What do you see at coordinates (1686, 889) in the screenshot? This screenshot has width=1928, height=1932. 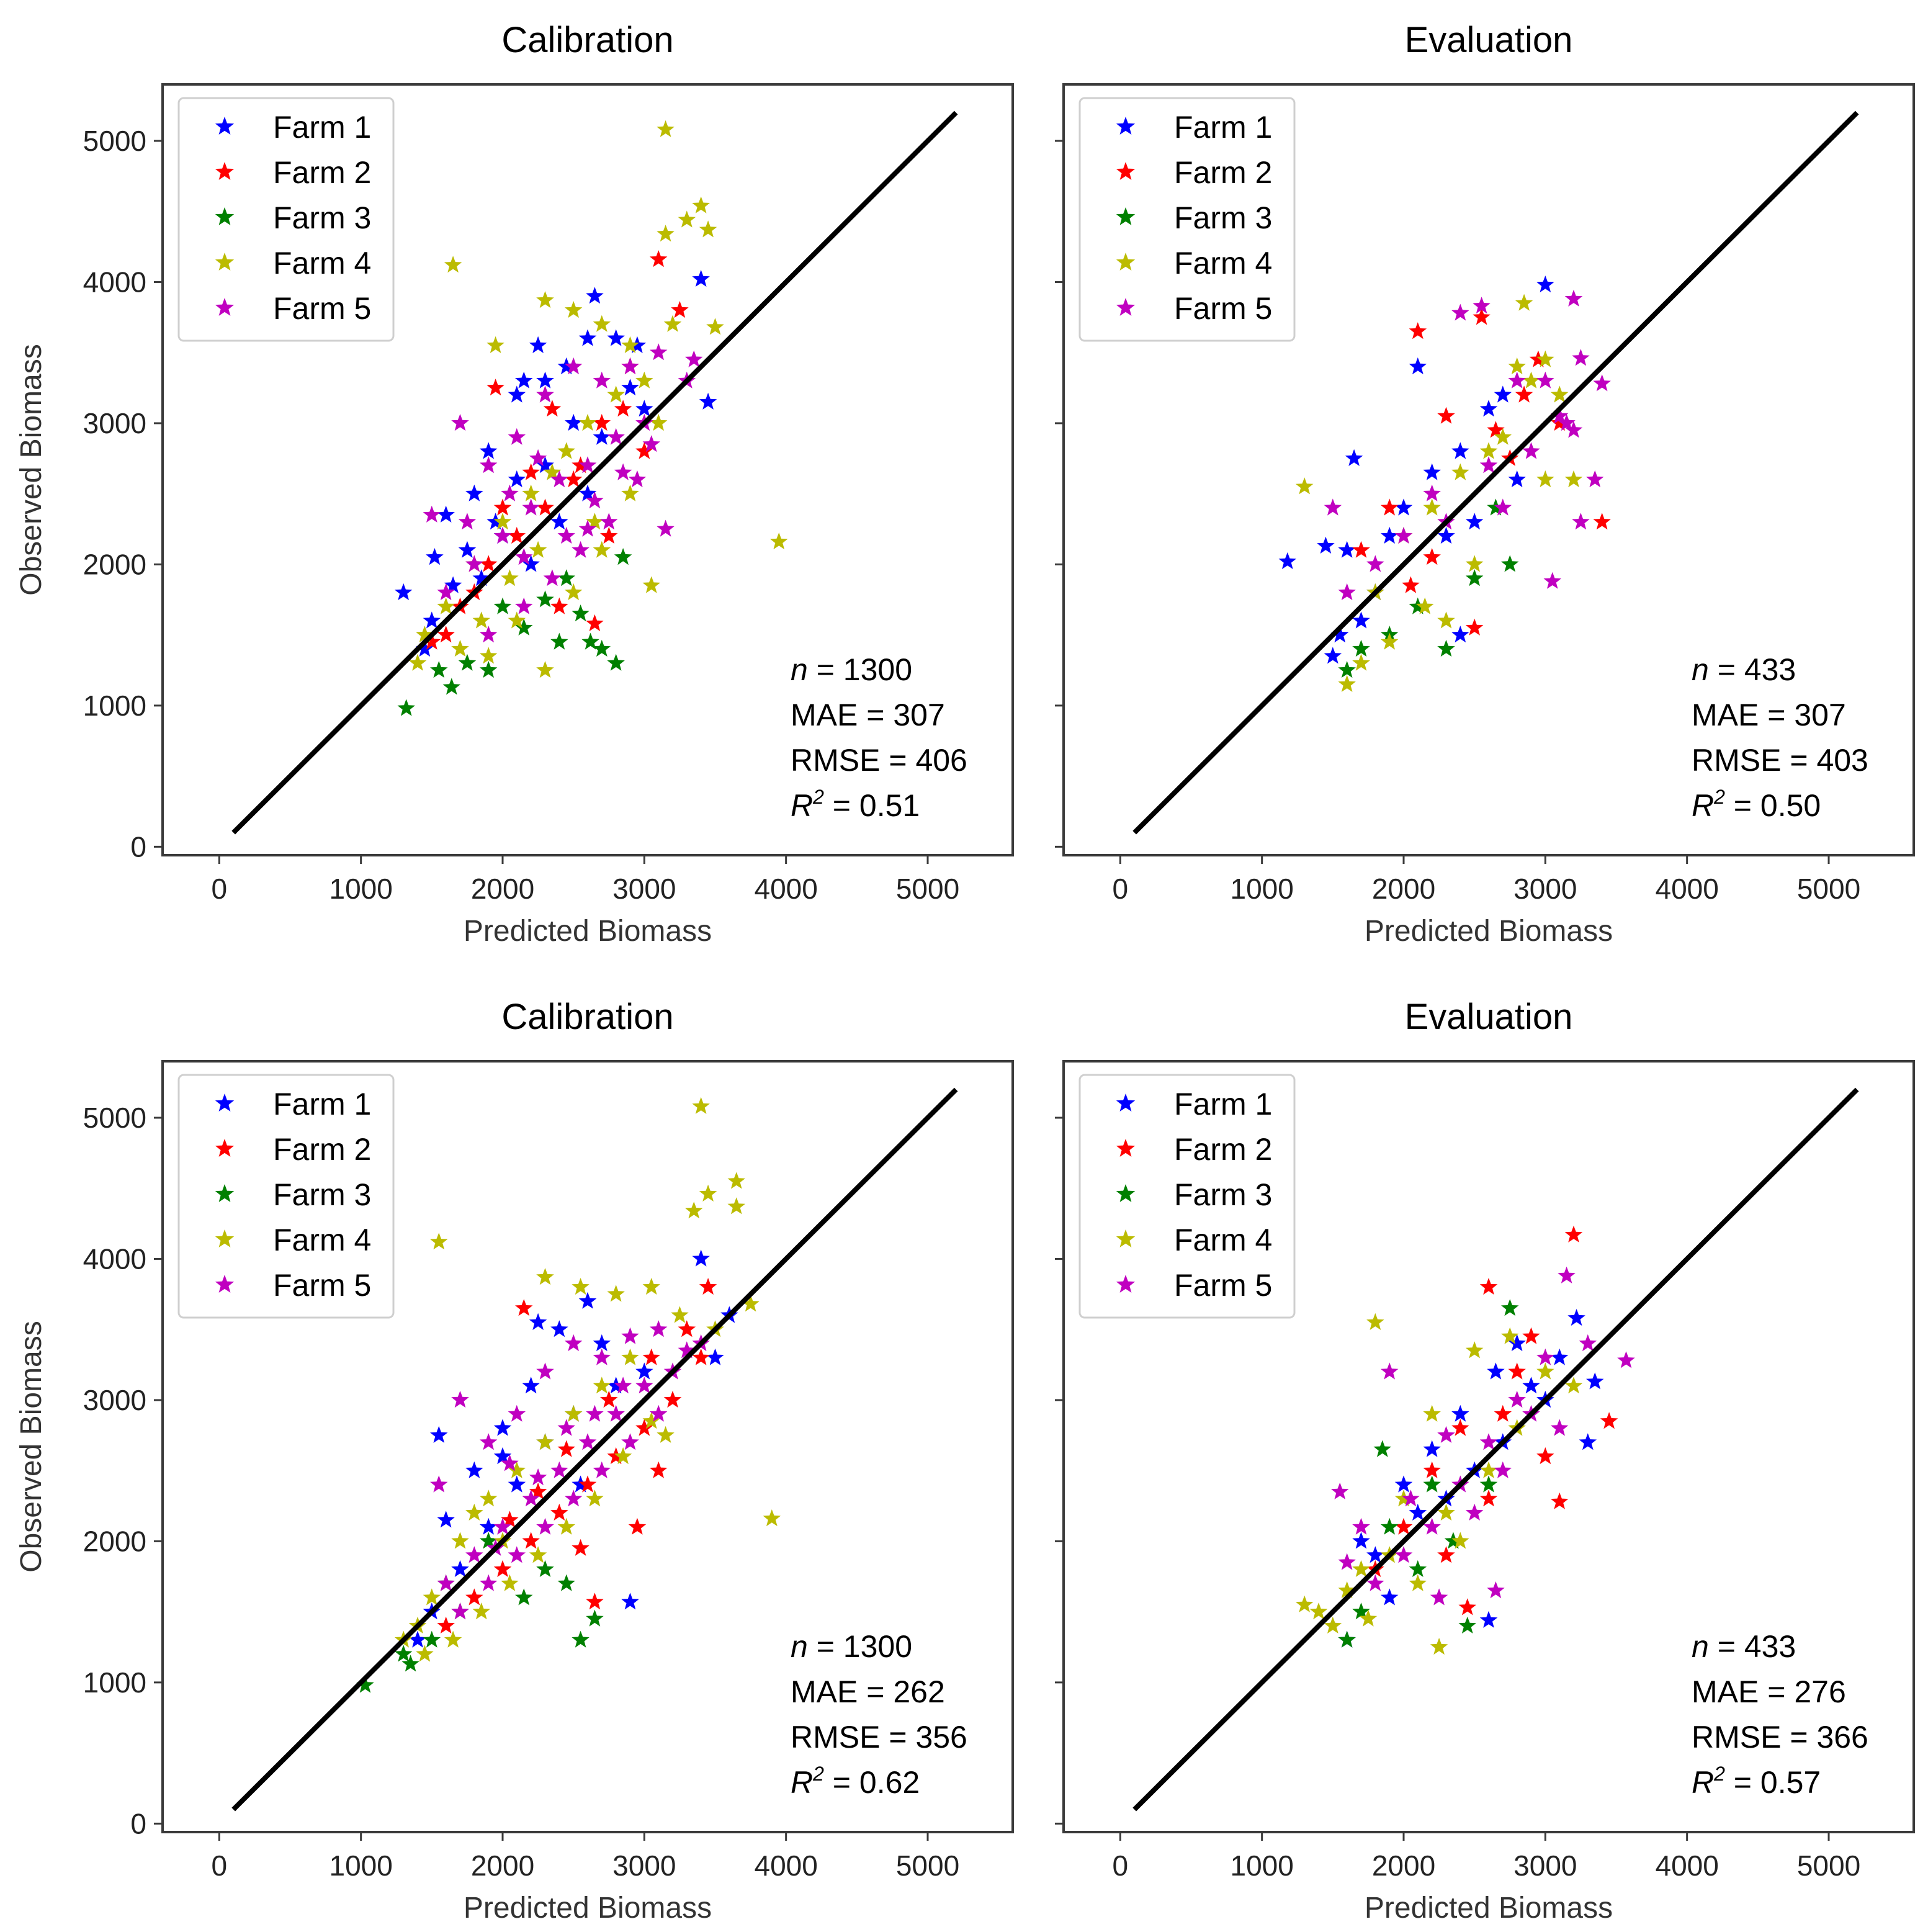 I see `x-tick-label: 4000` at bounding box center [1686, 889].